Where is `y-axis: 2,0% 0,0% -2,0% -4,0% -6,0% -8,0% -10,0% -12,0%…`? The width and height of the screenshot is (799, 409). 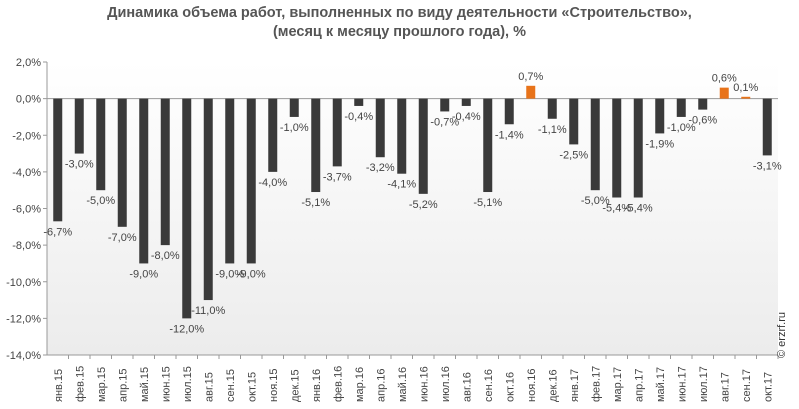 y-axis: 2,0% 0,0% -2,0% -4,0% -6,0% -8,0% -10,0% -12,0%… is located at coordinates (27, 209).